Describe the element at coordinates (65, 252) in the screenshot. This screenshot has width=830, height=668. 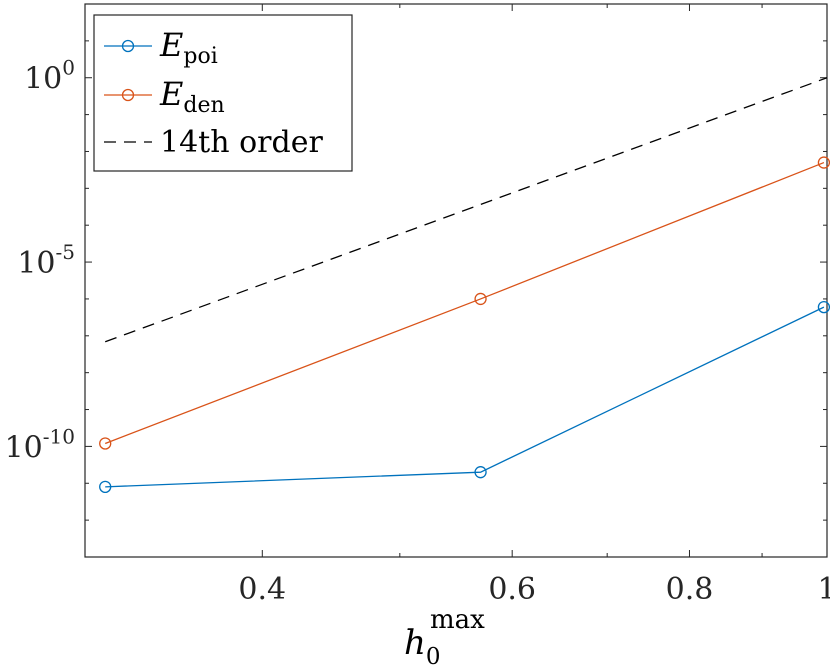
I see `y-tick-exponent: -5` at that location.